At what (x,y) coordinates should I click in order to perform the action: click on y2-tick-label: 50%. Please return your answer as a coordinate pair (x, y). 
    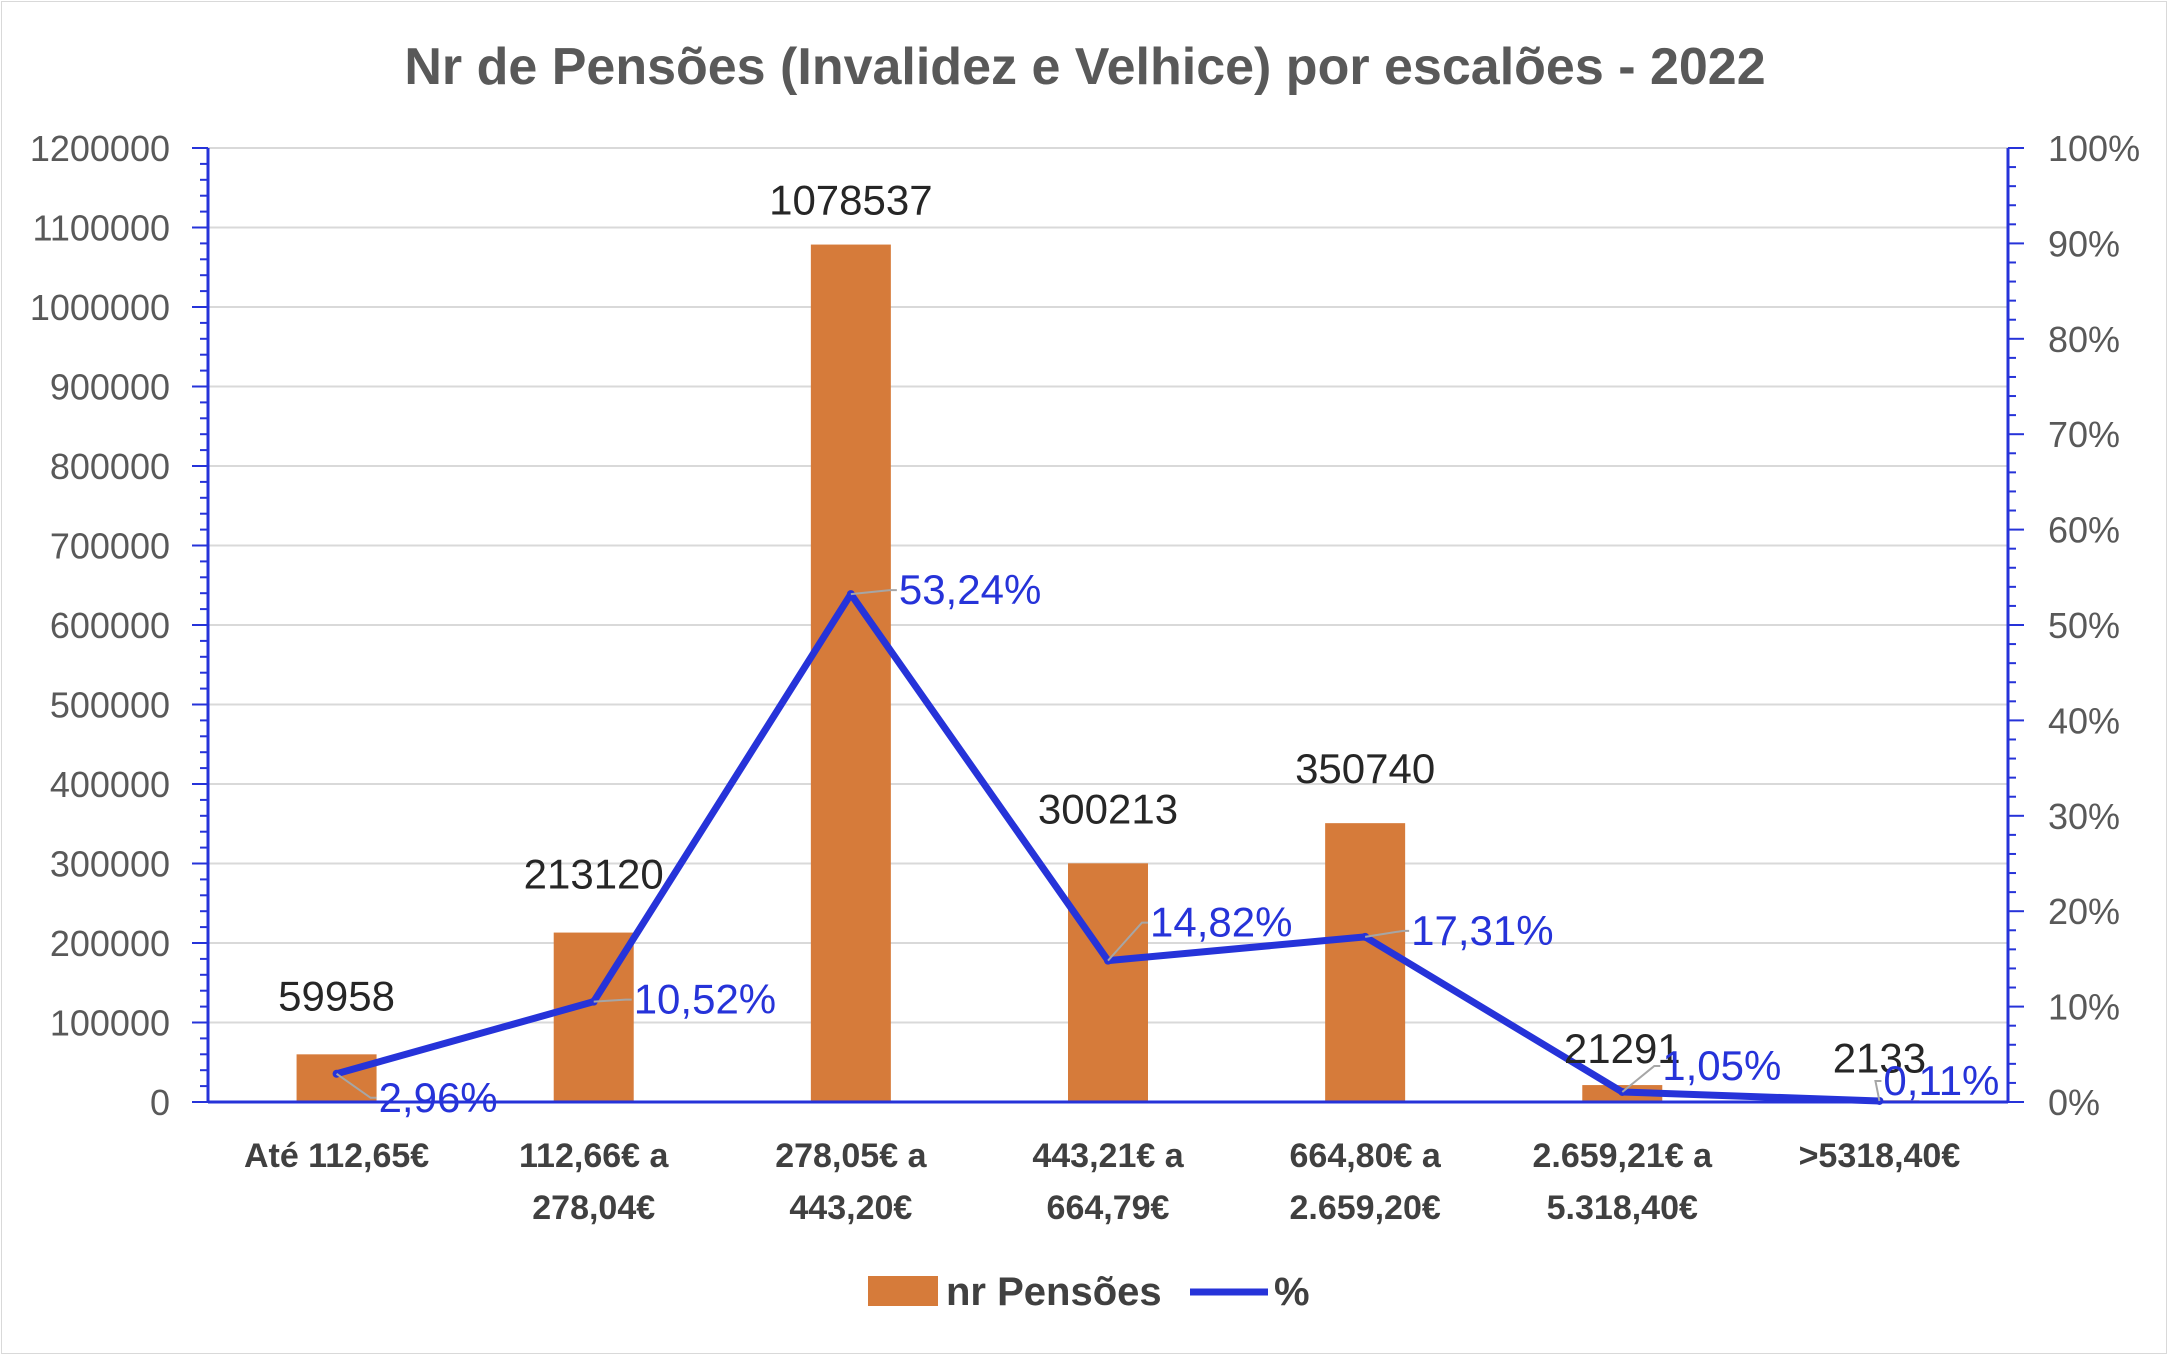
    Looking at the image, I should click on (2084, 625).